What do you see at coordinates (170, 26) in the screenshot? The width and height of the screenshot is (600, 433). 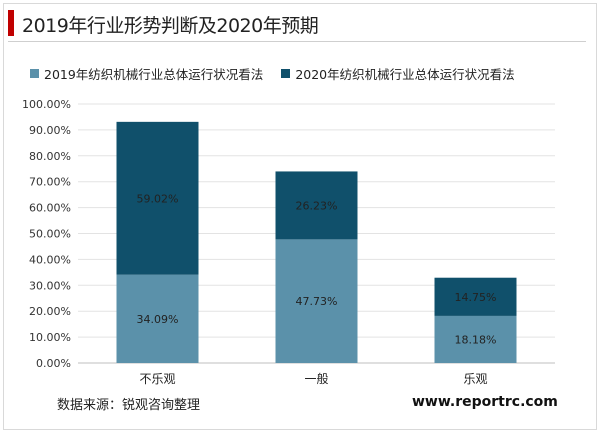 I see `page-title: 2019年行业形势判断及2020年预期` at bounding box center [170, 26].